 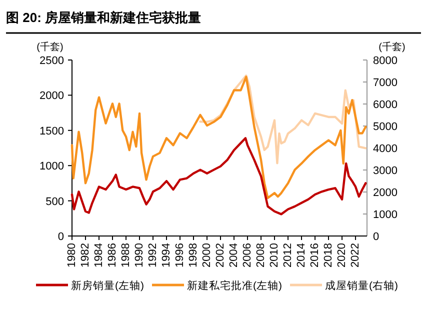 I want to click on y-tick-label: 0, so click(x=61, y=237).